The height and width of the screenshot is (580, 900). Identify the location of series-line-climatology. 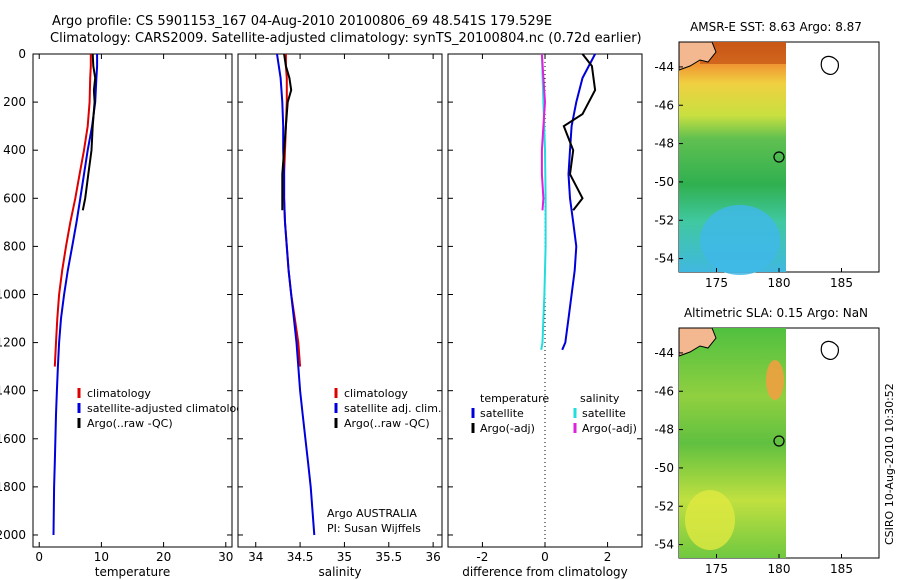
(72, 210).